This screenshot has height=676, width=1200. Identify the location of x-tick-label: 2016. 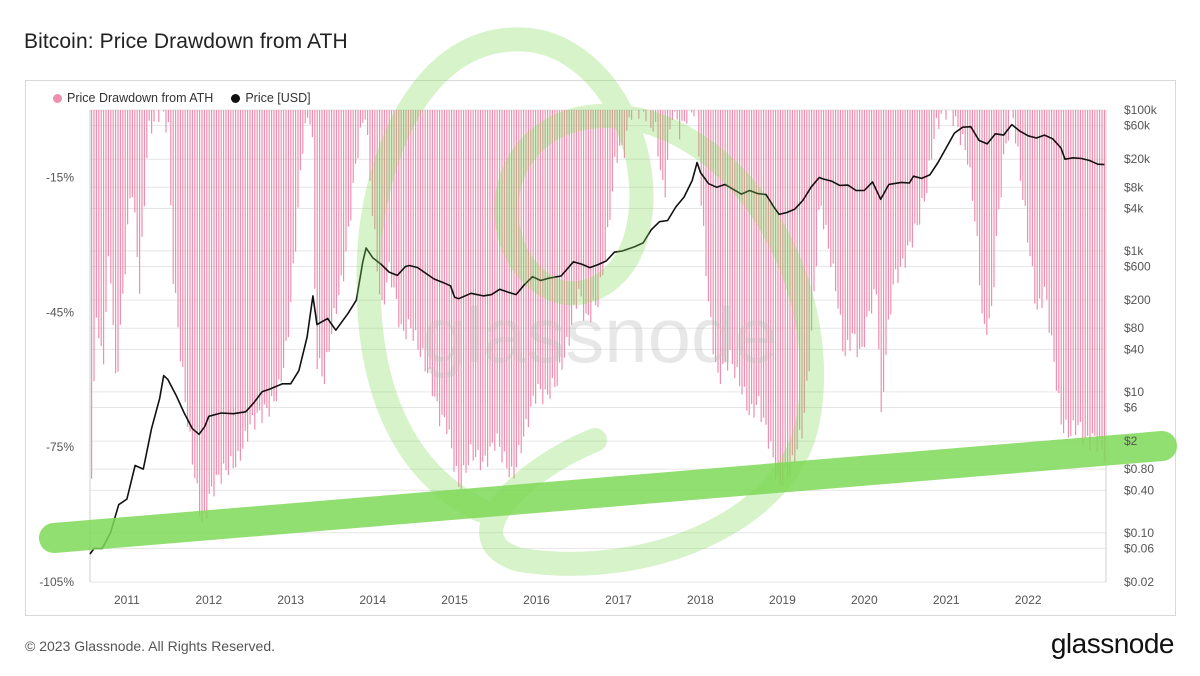
(536, 600).